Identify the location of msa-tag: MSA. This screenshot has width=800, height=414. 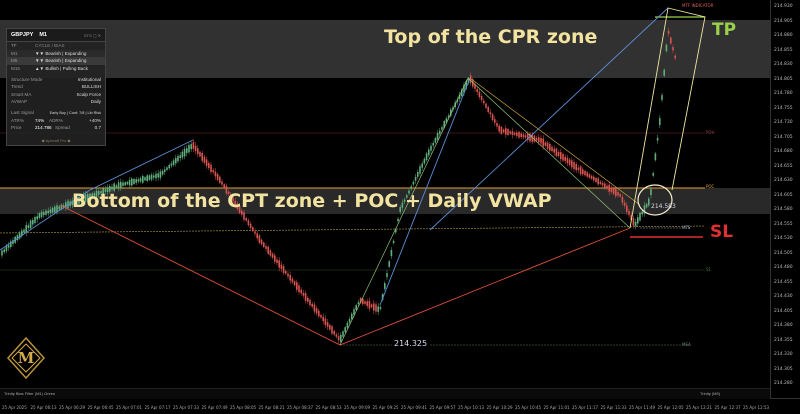
(686, 344).